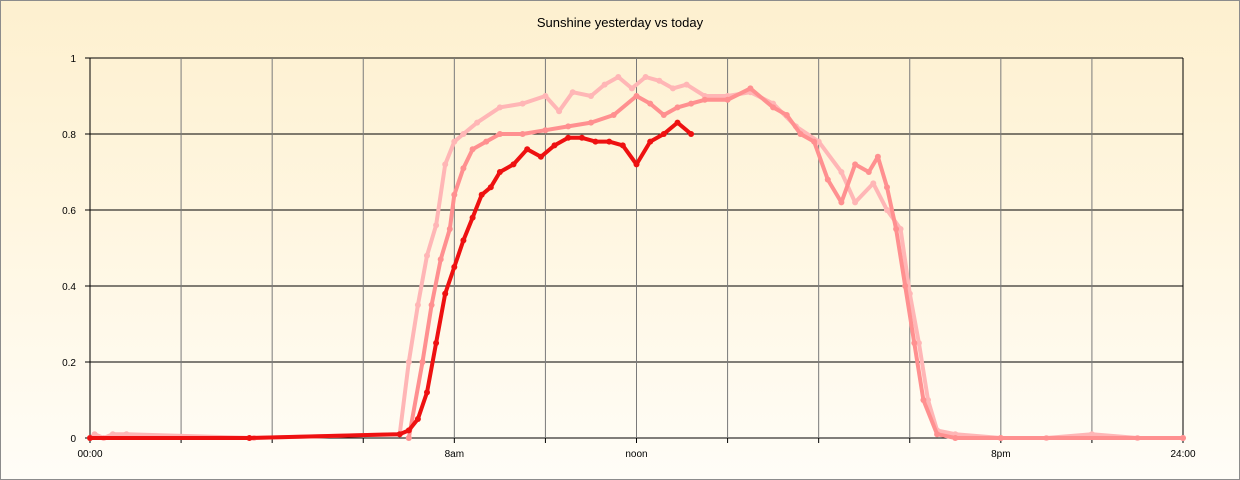 Image resolution: width=1240 pixels, height=480 pixels. What do you see at coordinates (69, 363) in the screenshot?
I see `y-tick-label: 0.2` at bounding box center [69, 363].